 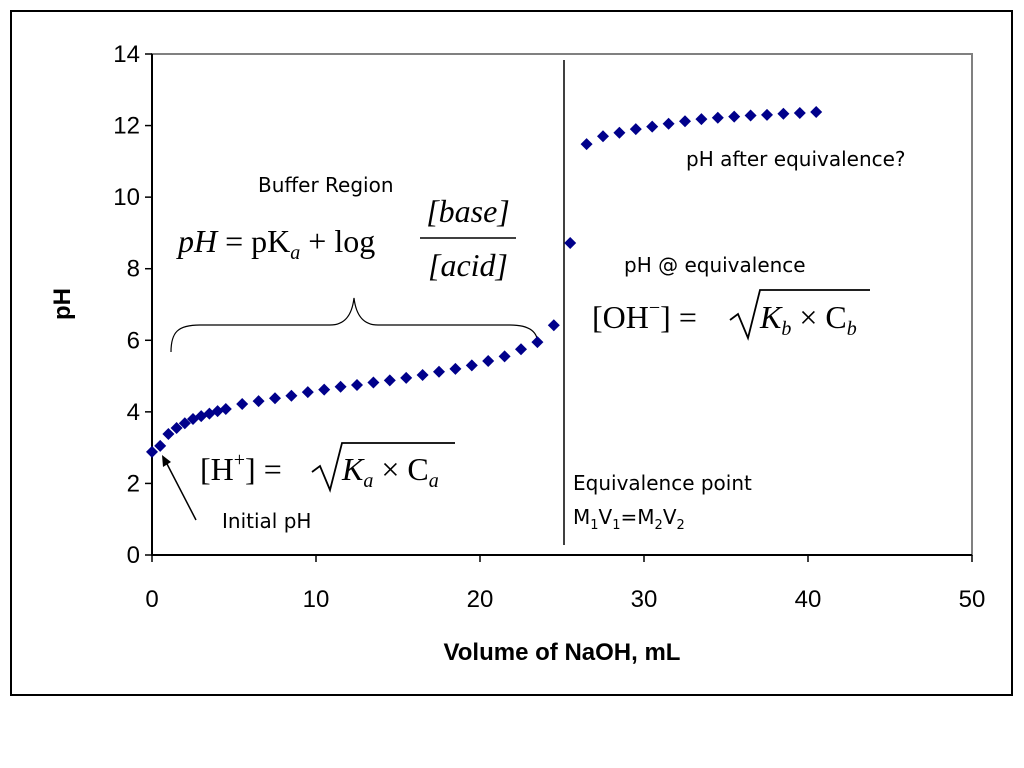 What do you see at coordinates (151, 599) in the screenshot?
I see `x-tick-label: 0` at bounding box center [151, 599].